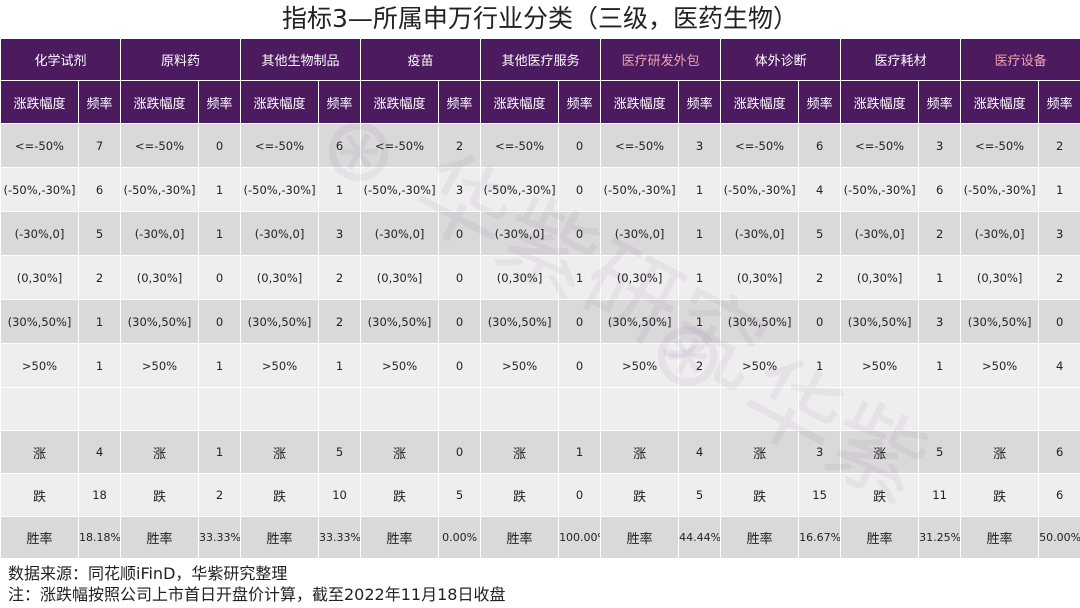 The image size is (1080, 608). Describe the element at coordinates (460, 452) in the screenshot. I see `up-count: 0` at that location.